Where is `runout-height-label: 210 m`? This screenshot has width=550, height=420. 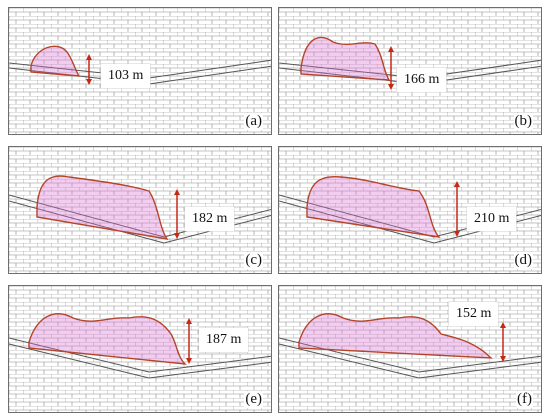
runout-height-label: 210 m is located at coordinates (492, 219).